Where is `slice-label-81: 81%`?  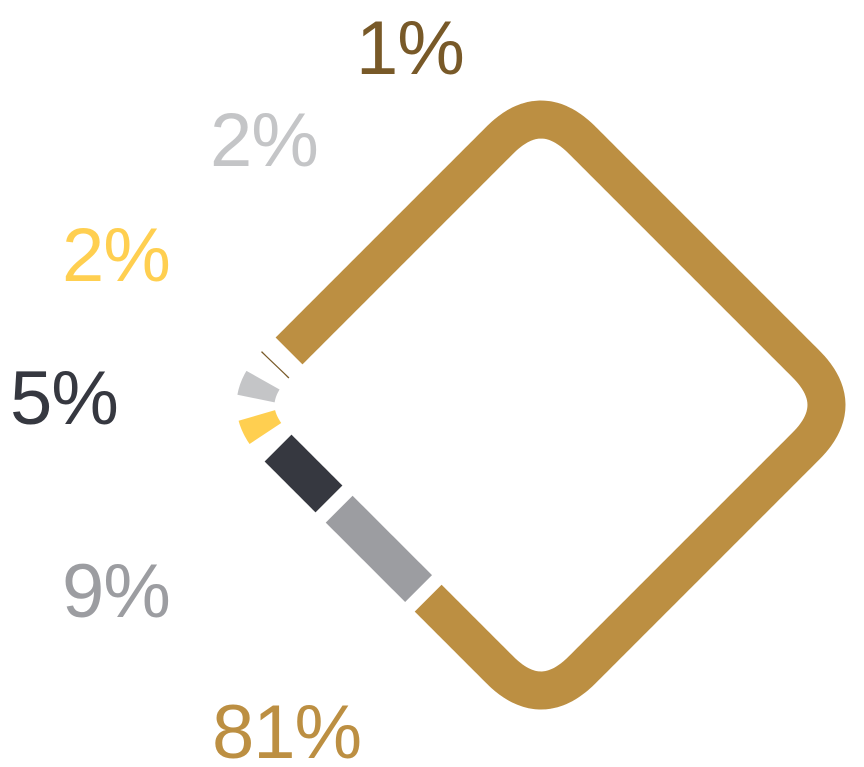
slice-label-81: 81% is located at coordinates (286, 728).